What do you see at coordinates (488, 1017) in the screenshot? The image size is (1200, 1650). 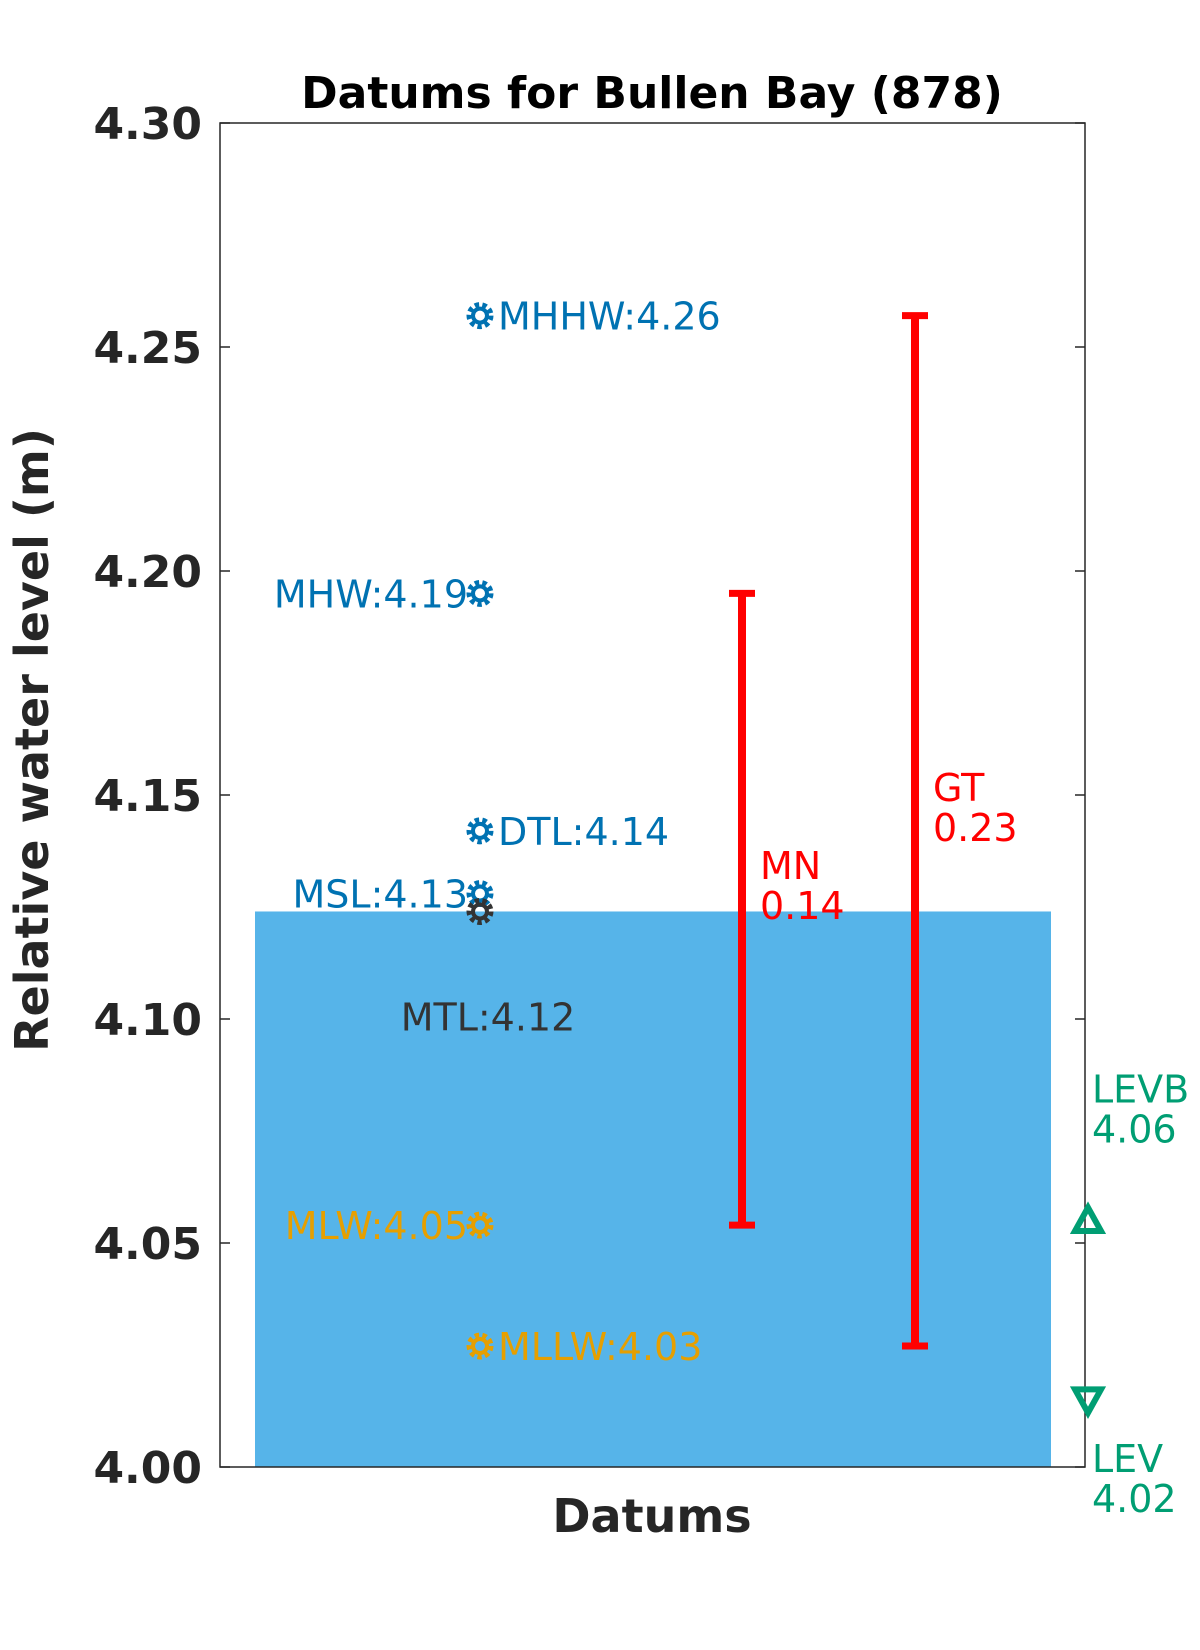 I see `datum-label: MTL:4.12` at bounding box center [488, 1017].